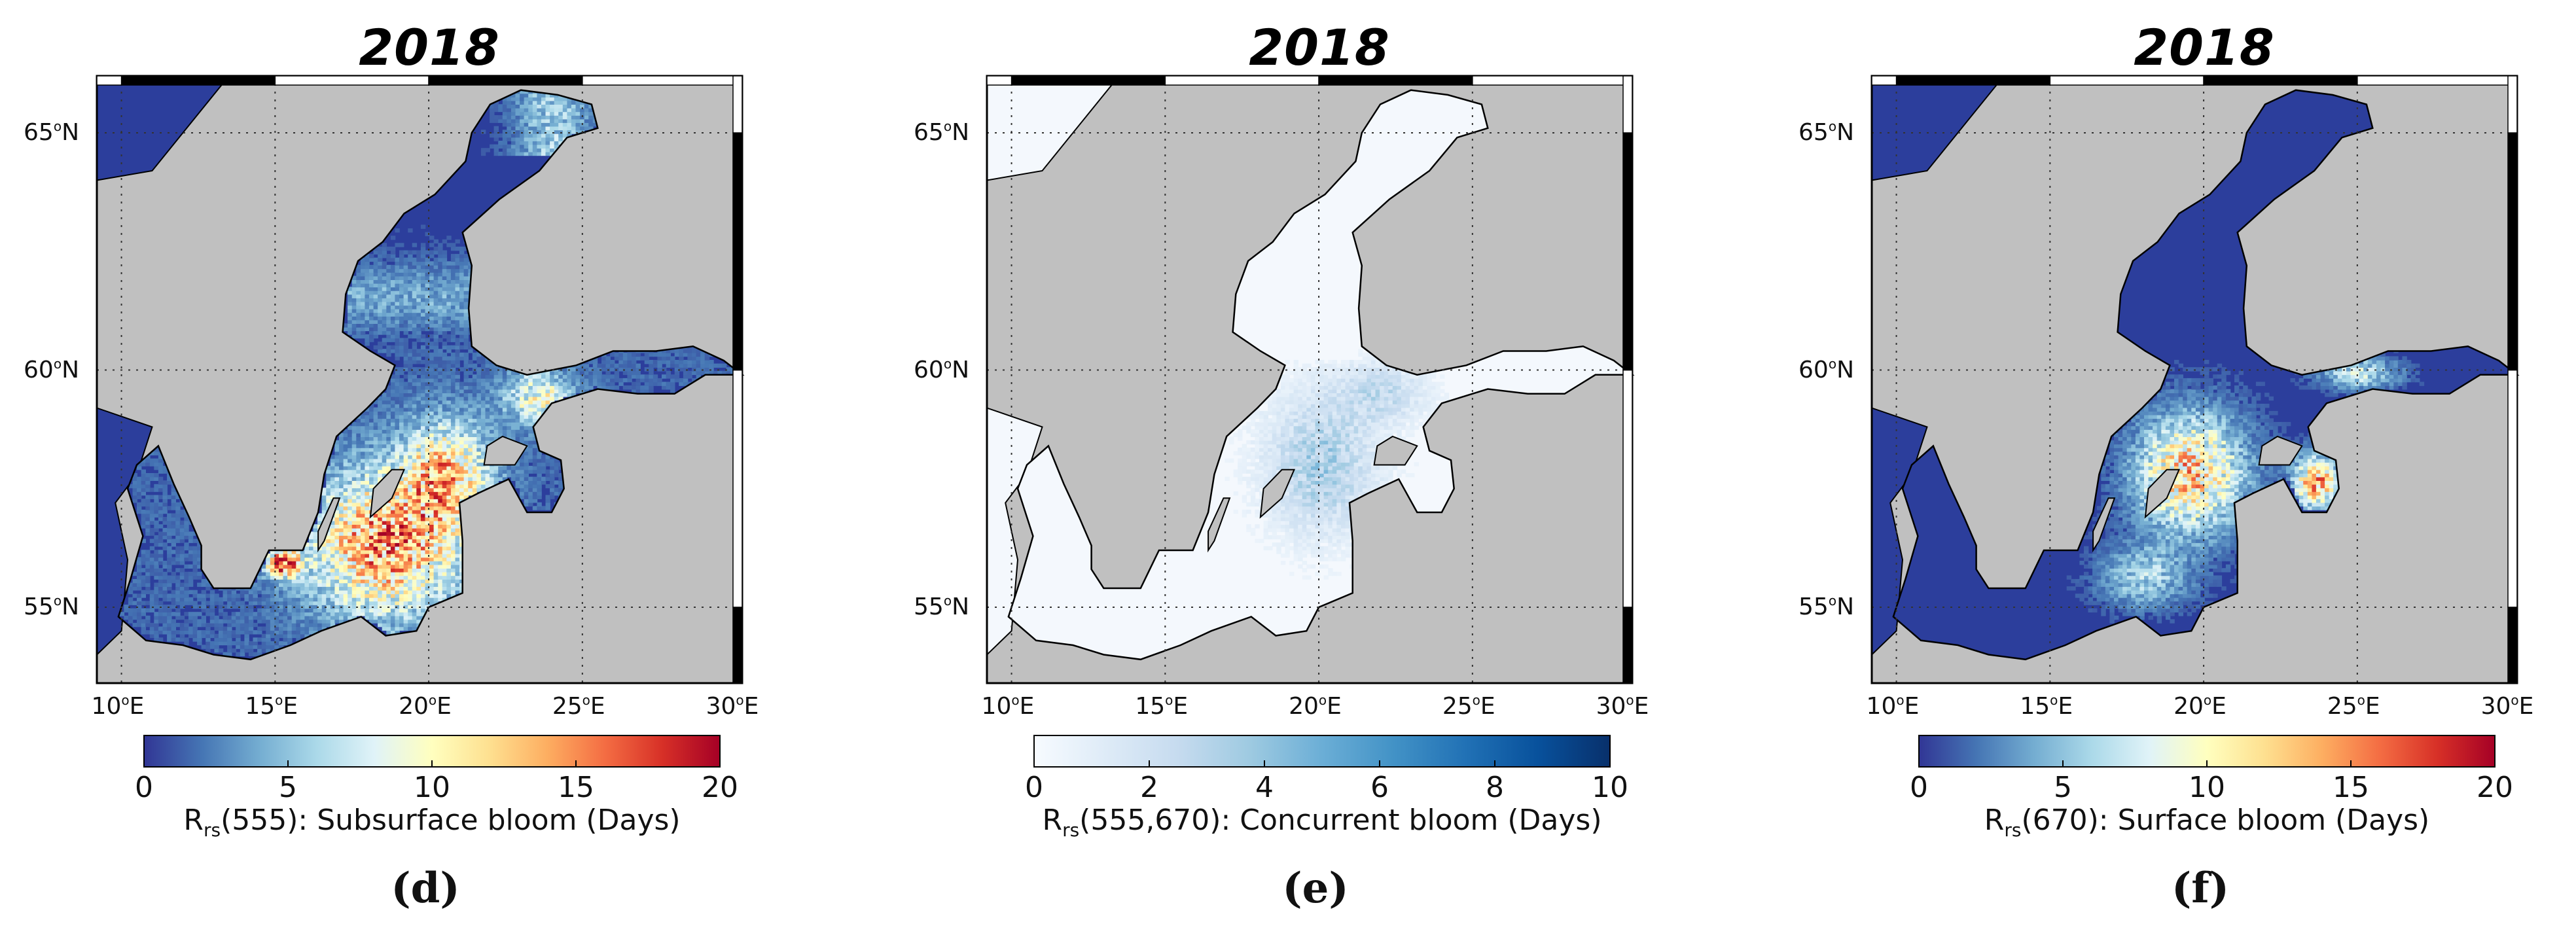  Describe the element at coordinates (1149, 787) in the screenshot. I see `colorbar-tick-label: 2` at that location.